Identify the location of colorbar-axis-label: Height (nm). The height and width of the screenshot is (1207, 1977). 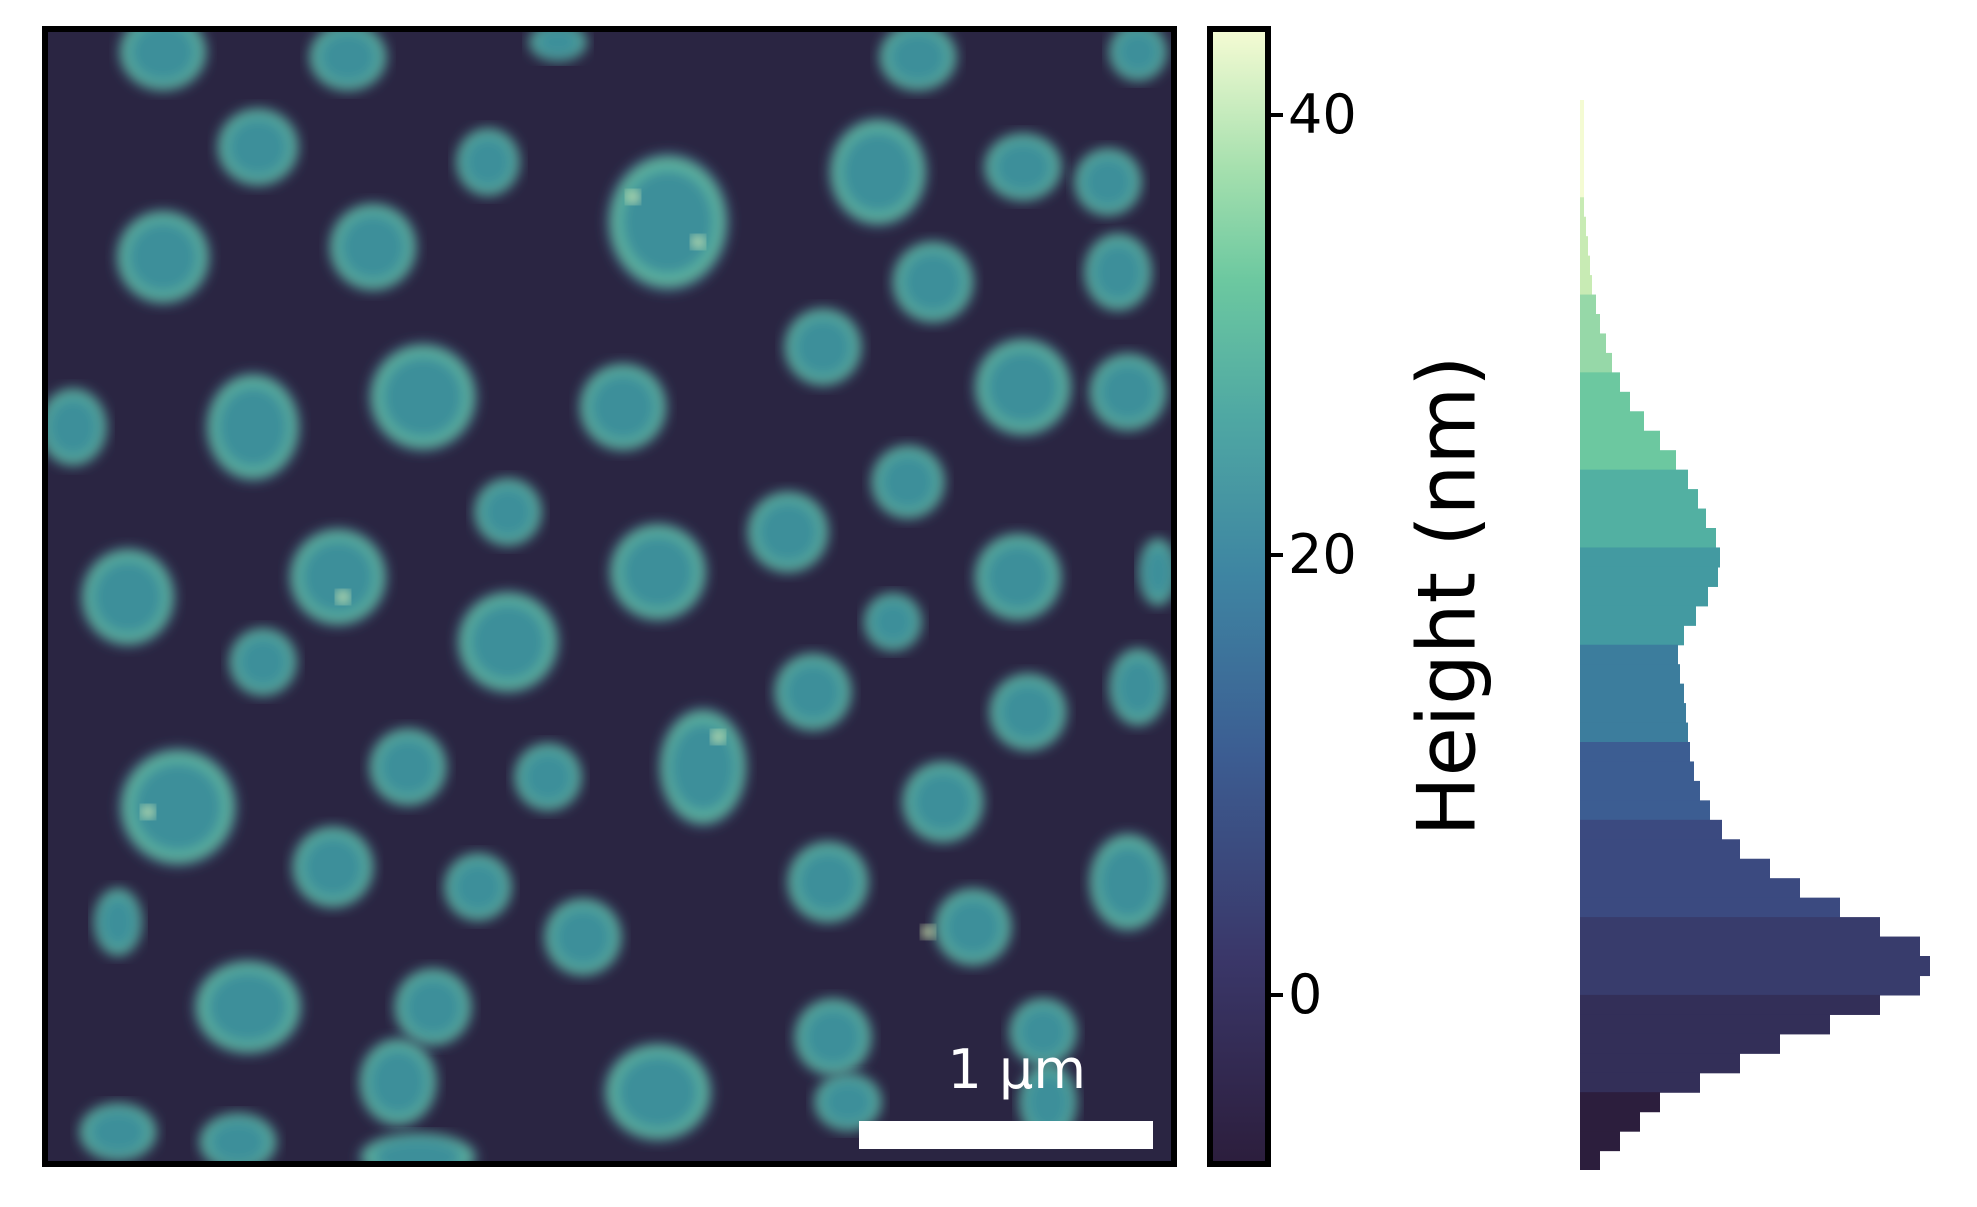
(1447, 596).